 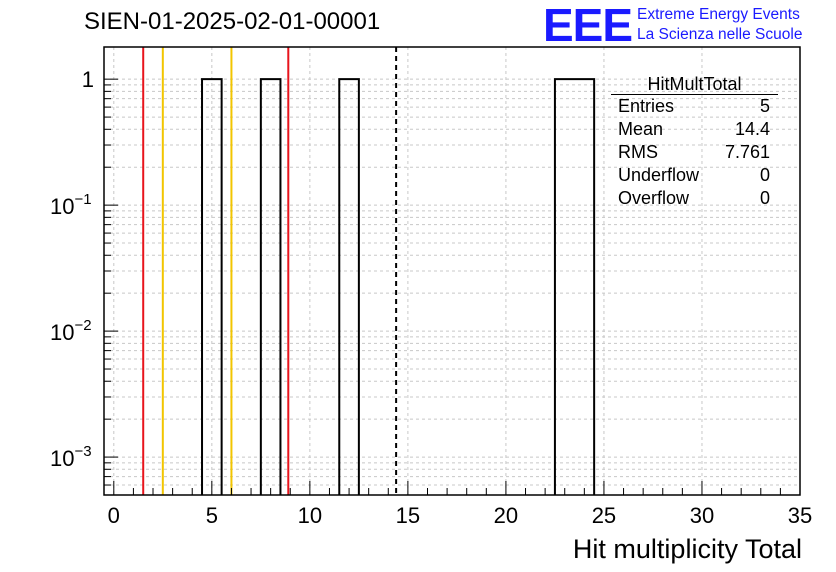 I want to click on stats-value: 7.761, so click(x=747, y=152).